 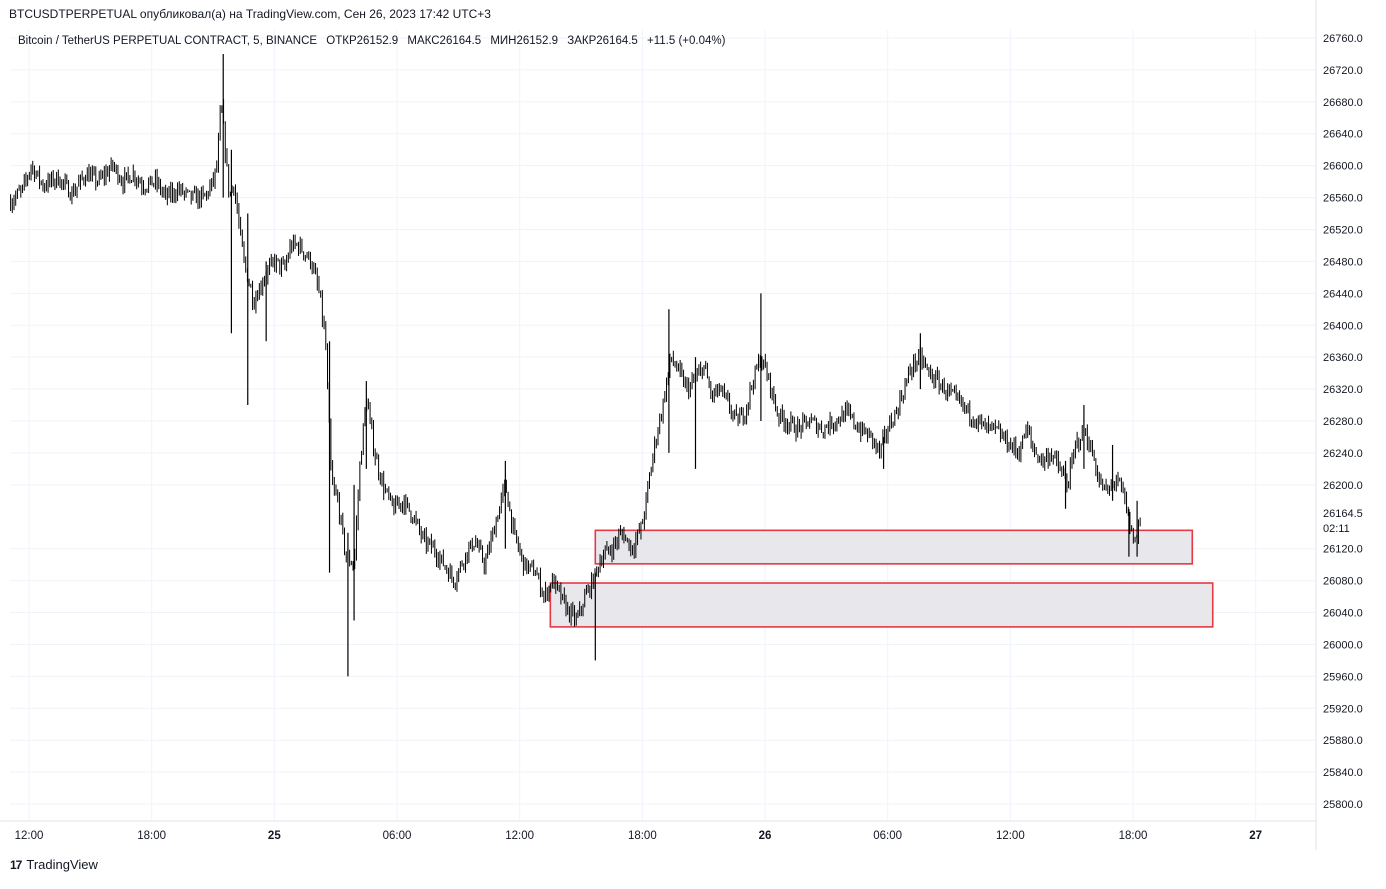 I want to click on y-tick-label: 26760.0, so click(x=1343, y=39).